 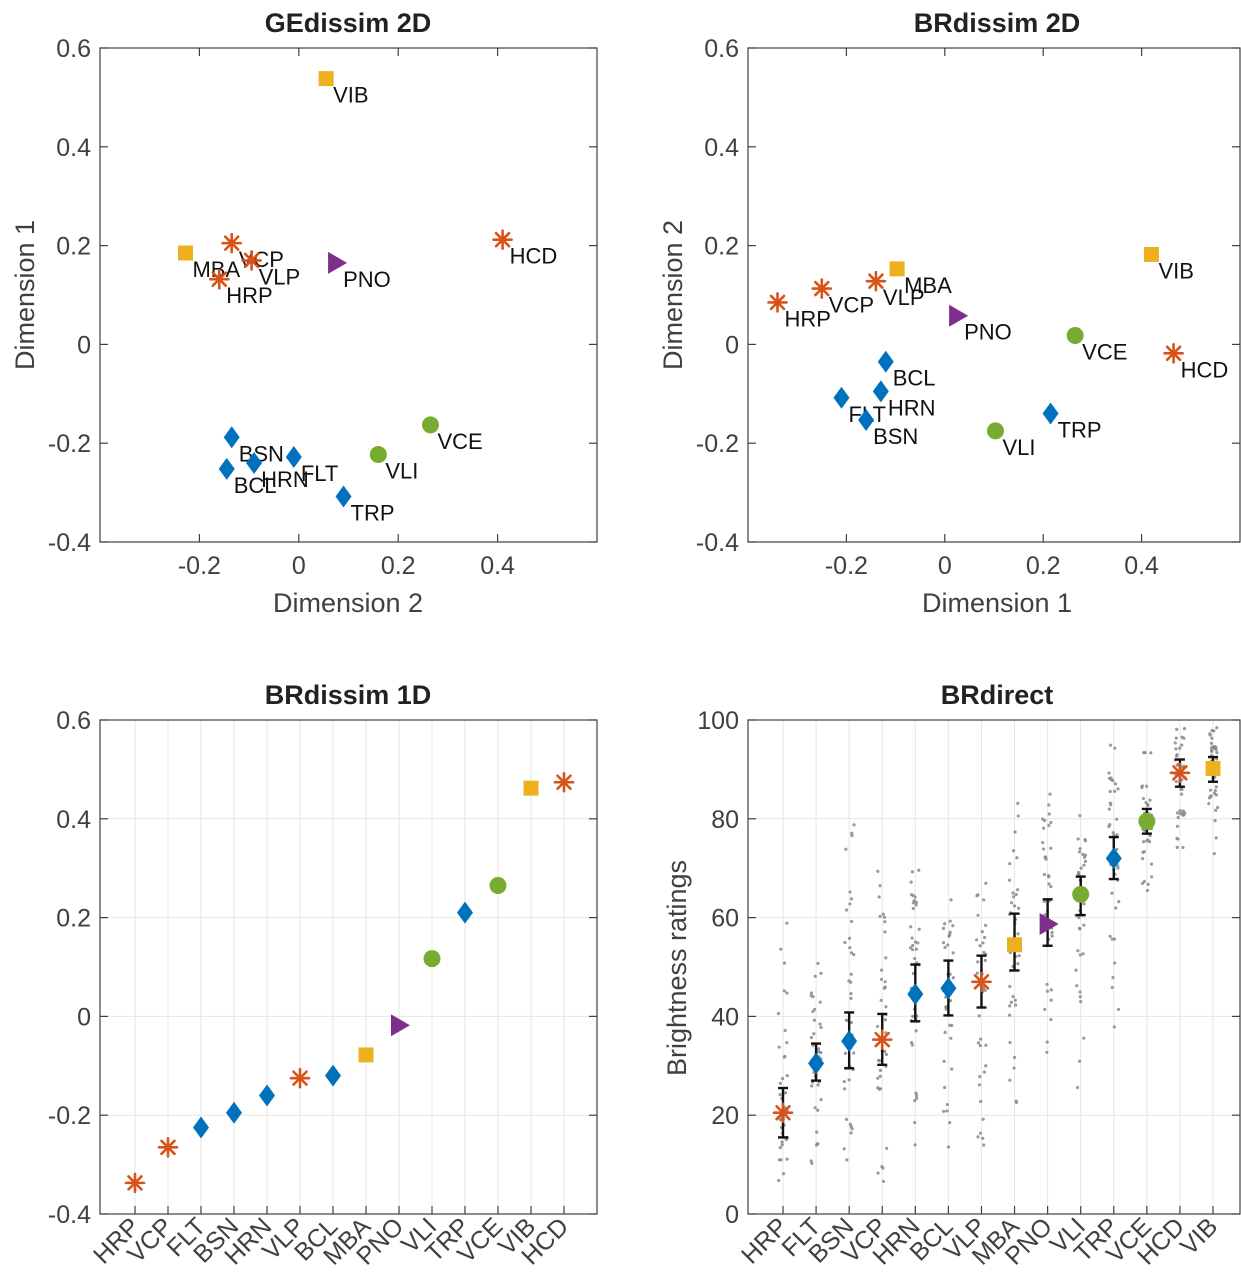 What do you see at coordinates (718, 721) in the screenshot?
I see `y-tick-label: 100` at bounding box center [718, 721].